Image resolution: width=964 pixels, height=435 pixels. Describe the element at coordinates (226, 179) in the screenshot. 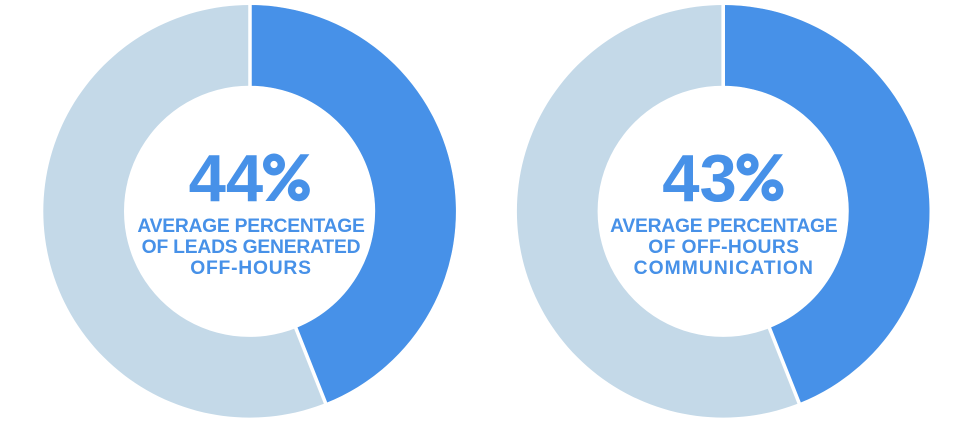

I see `svg-text: 44` at that location.